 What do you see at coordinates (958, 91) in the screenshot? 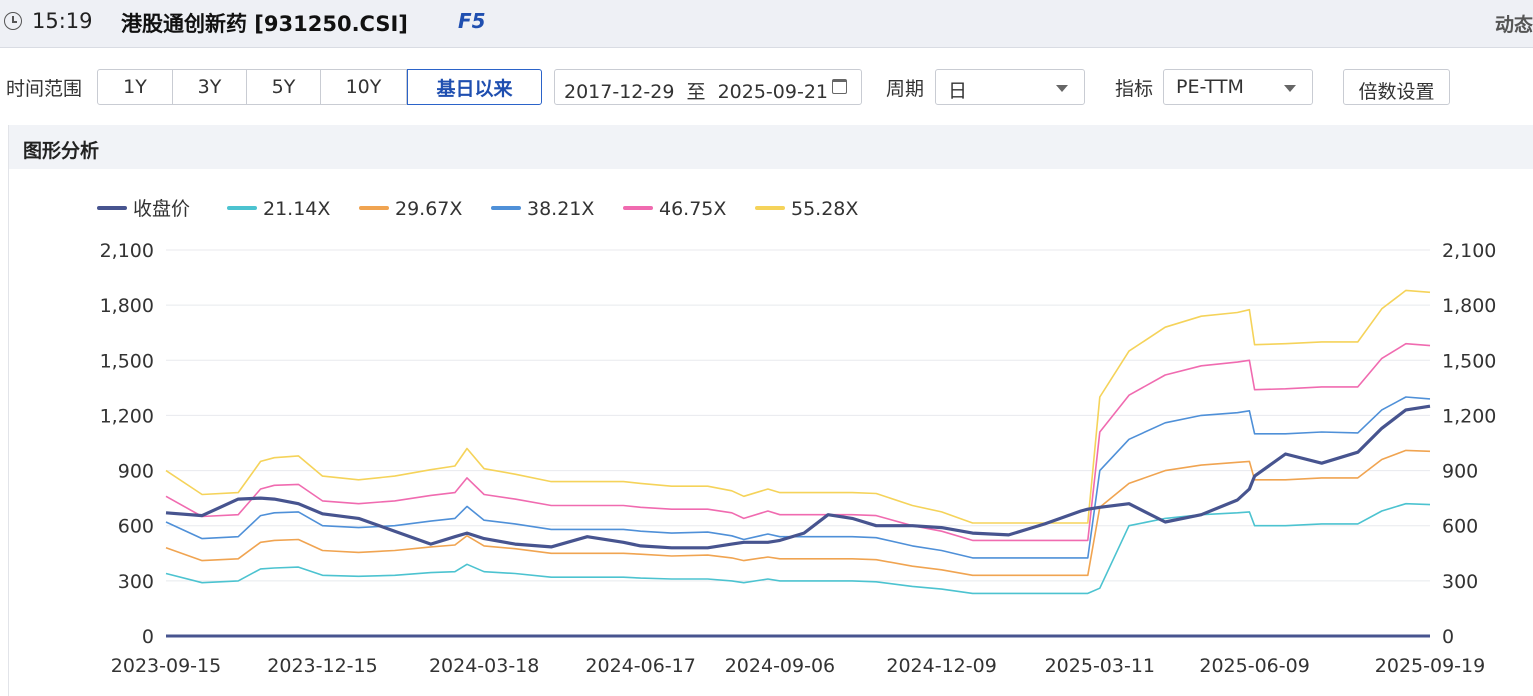
I see `period-value: 日` at bounding box center [958, 91].